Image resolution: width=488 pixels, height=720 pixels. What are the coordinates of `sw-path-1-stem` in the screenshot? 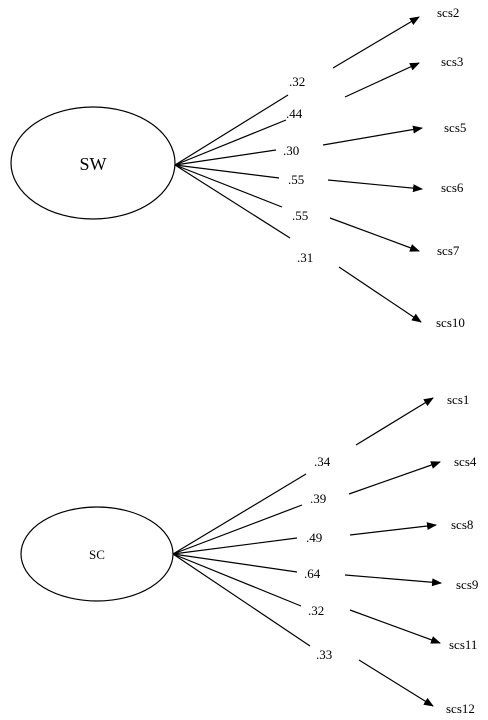 It's located at (231, 130).